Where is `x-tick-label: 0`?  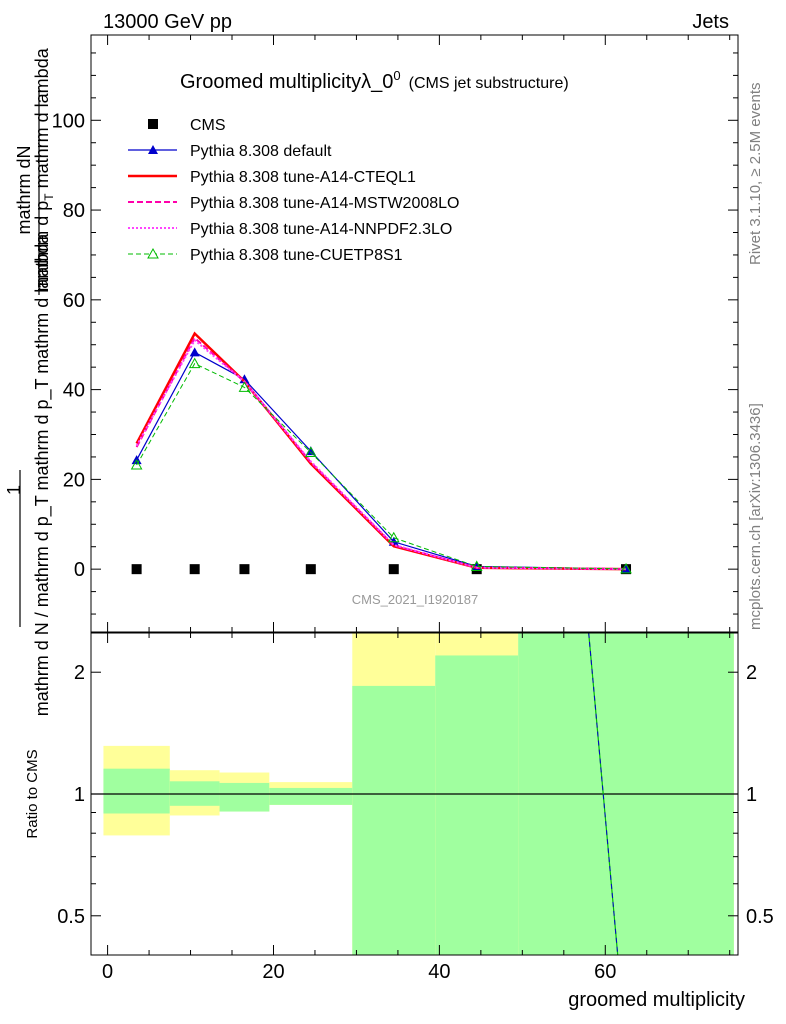 x-tick-label: 0 is located at coordinates (107, 972).